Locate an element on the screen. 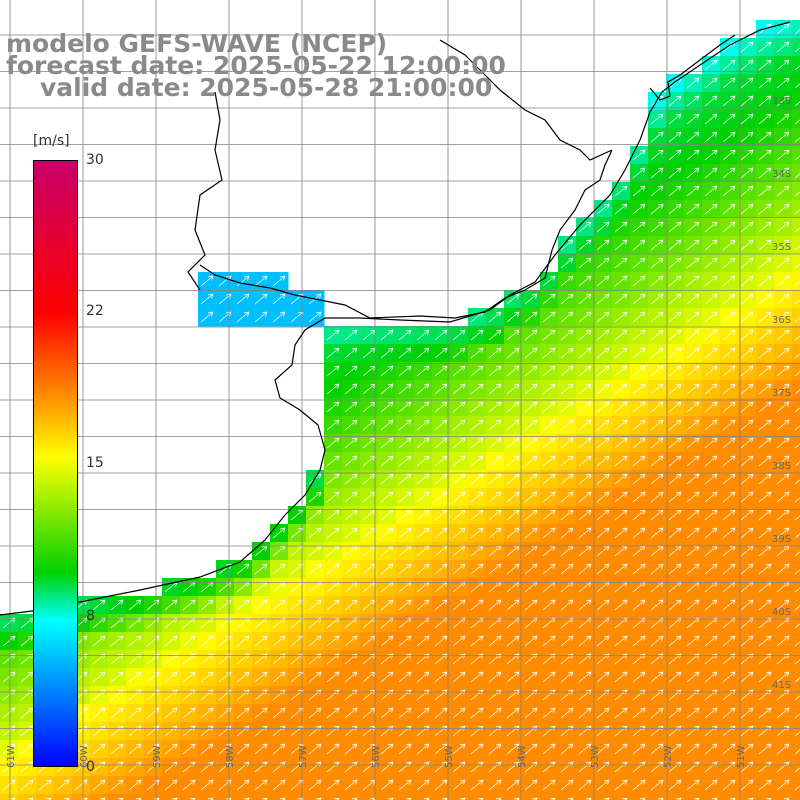 The height and width of the screenshot is (800, 800). longitude-label: 51W is located at coordinates (741, 756).